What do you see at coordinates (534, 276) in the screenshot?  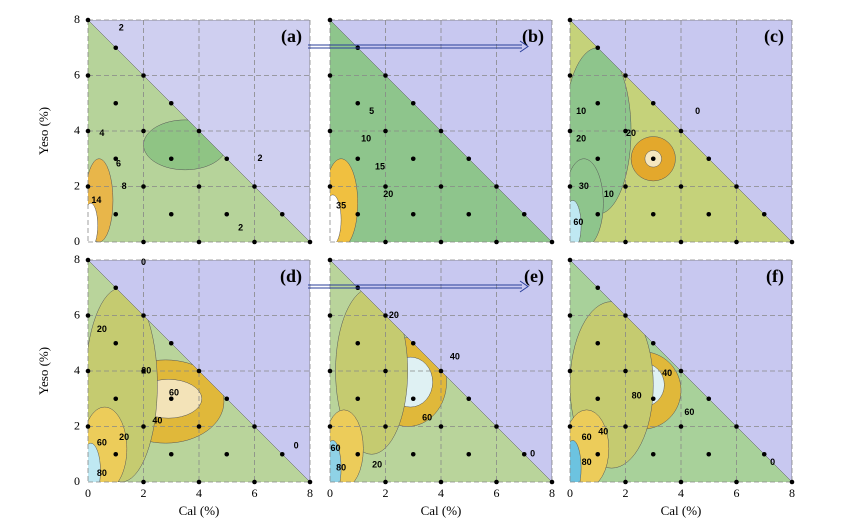 I see `panel-label: (e)` at bounding box center [534, 276].